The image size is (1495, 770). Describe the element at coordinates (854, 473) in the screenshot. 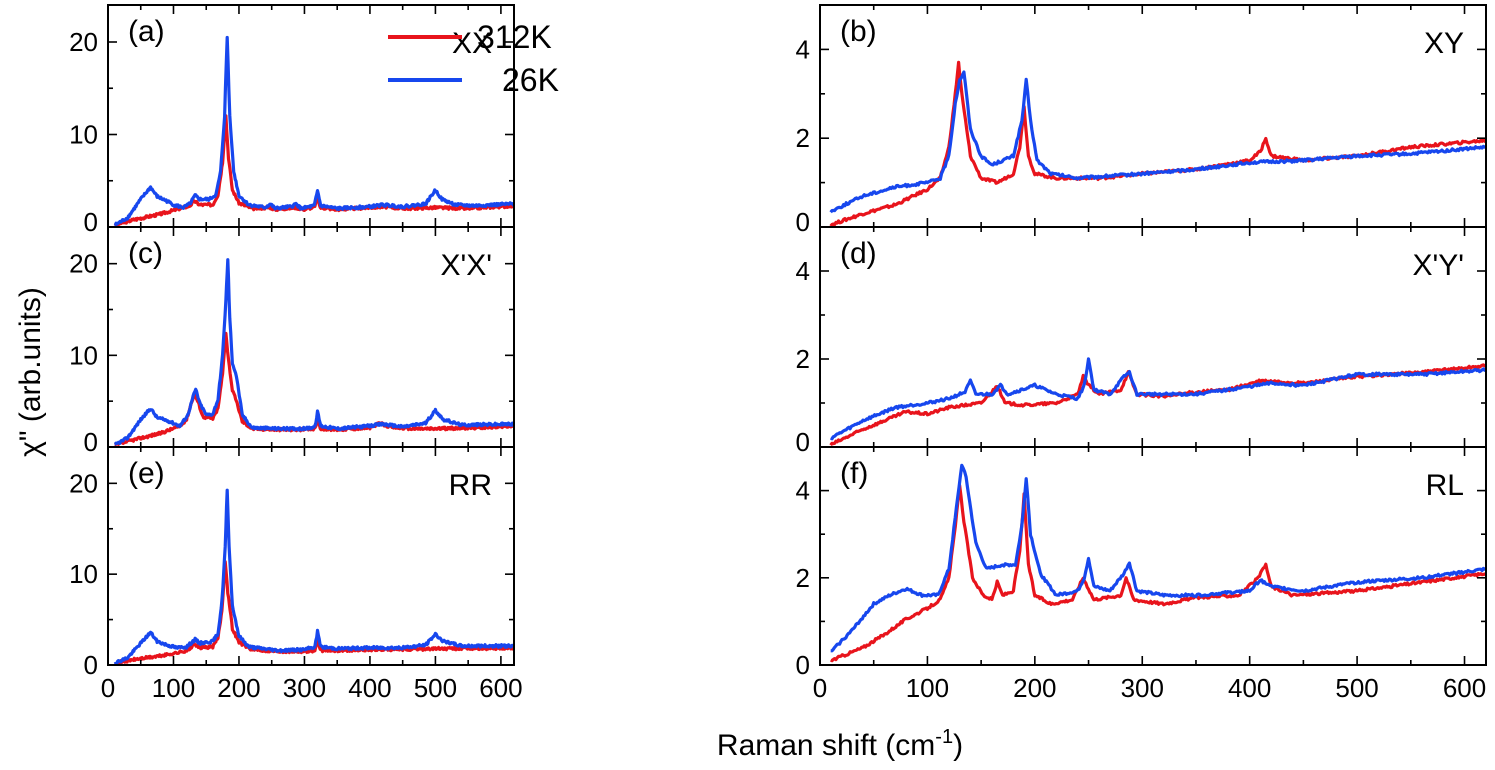

I see `panel-label-f: (f)` at that location.